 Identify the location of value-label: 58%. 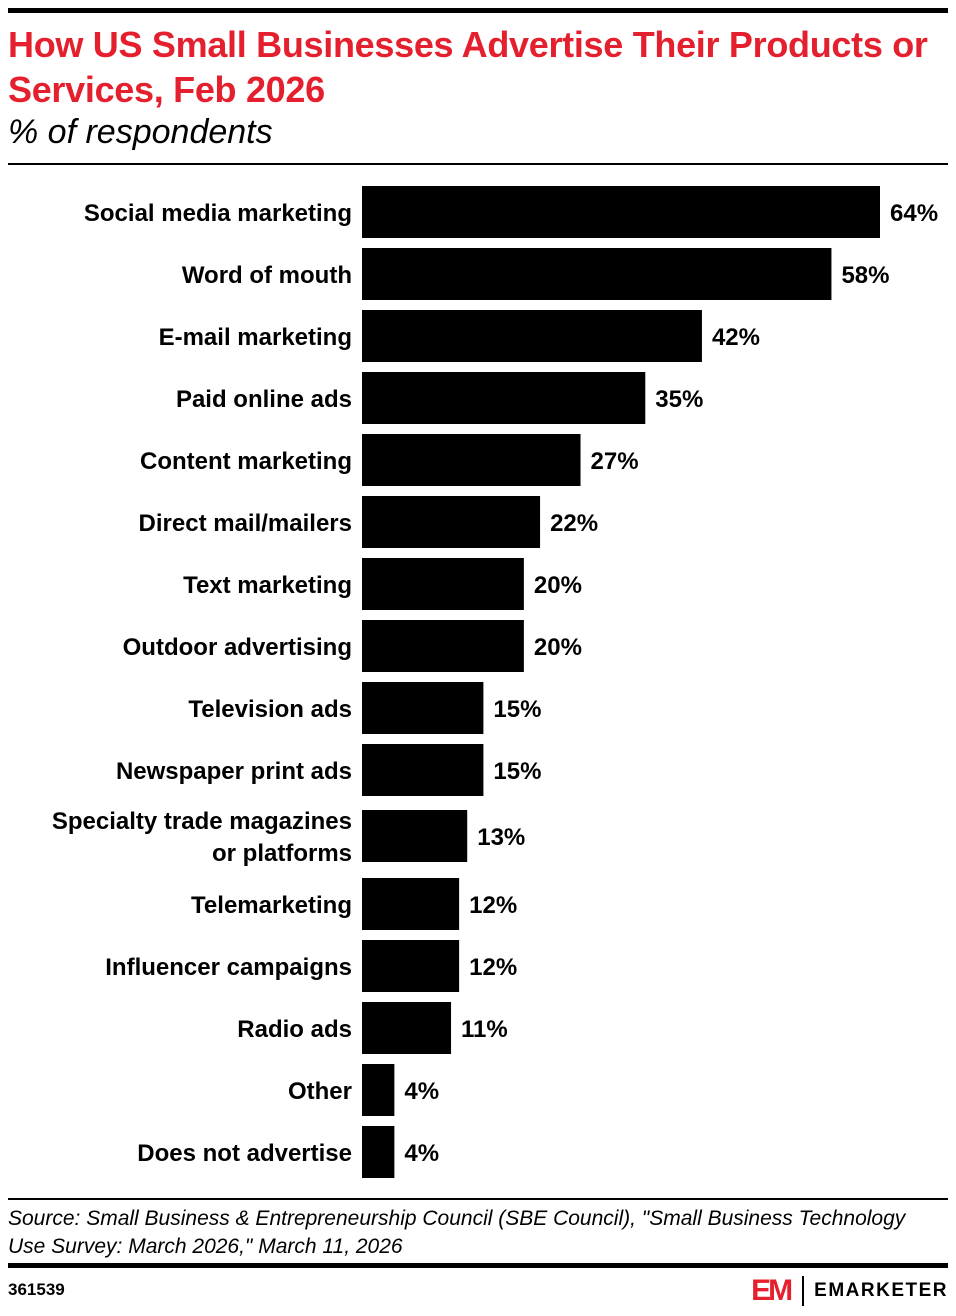
(865, 275).